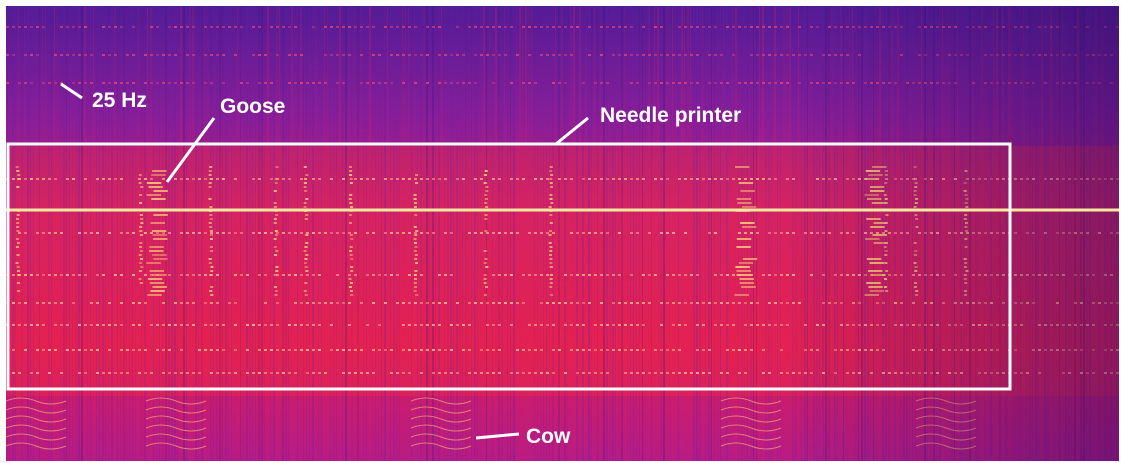  Describe the element at coordinates (190, 150) in the screenshot. I see `goose-pointer` at that location.